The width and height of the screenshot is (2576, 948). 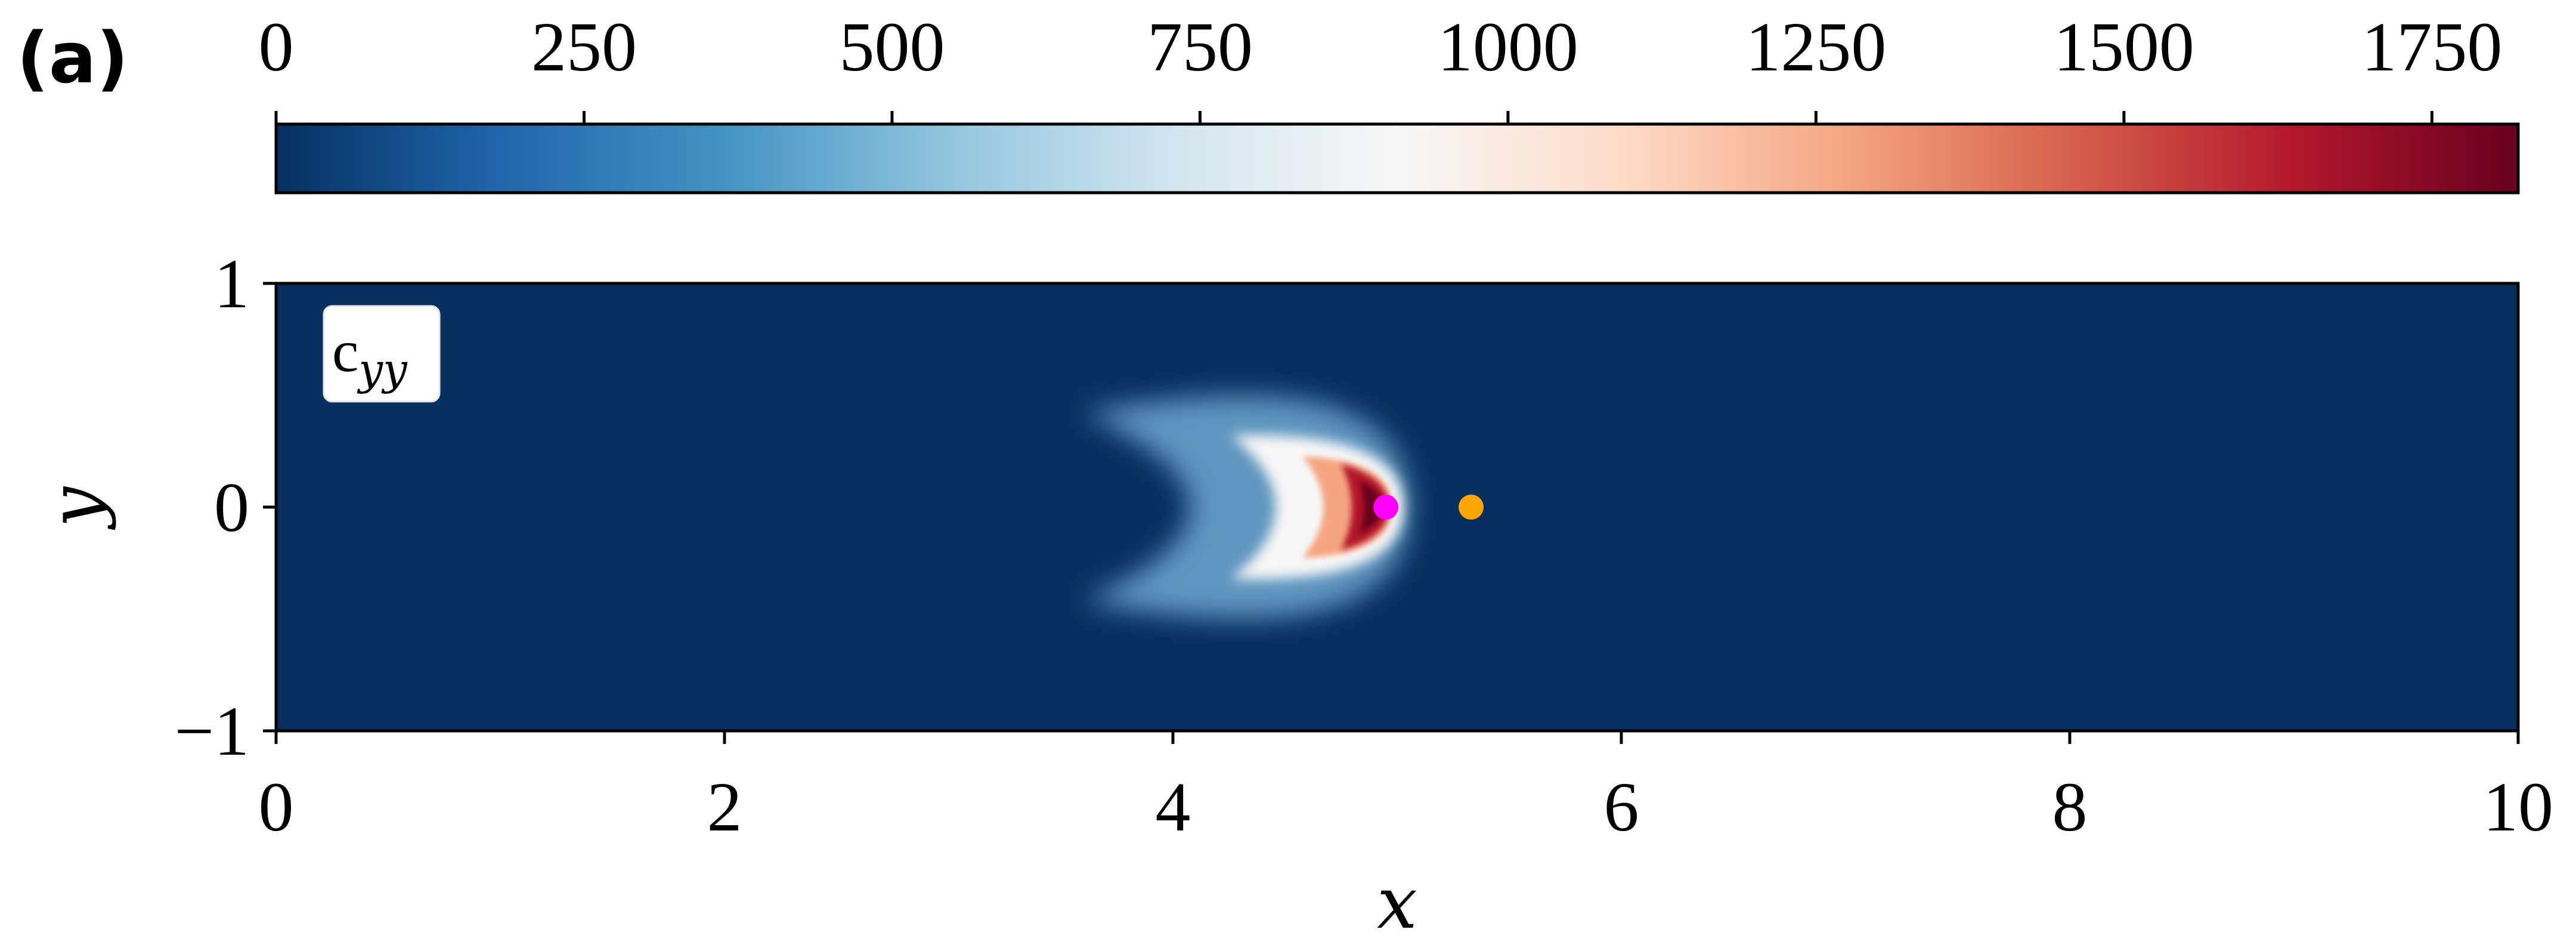 I want to click on y-axis-ticks: −1 0 1, so click(x=225, y=507).